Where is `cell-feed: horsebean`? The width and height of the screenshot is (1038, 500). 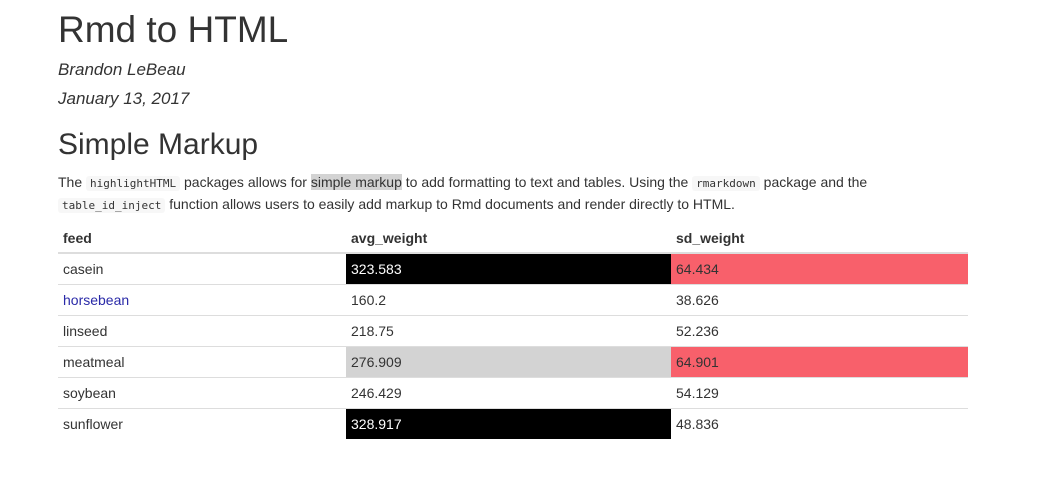
cell-feed: horsebean is located at coordinates (202, 300).